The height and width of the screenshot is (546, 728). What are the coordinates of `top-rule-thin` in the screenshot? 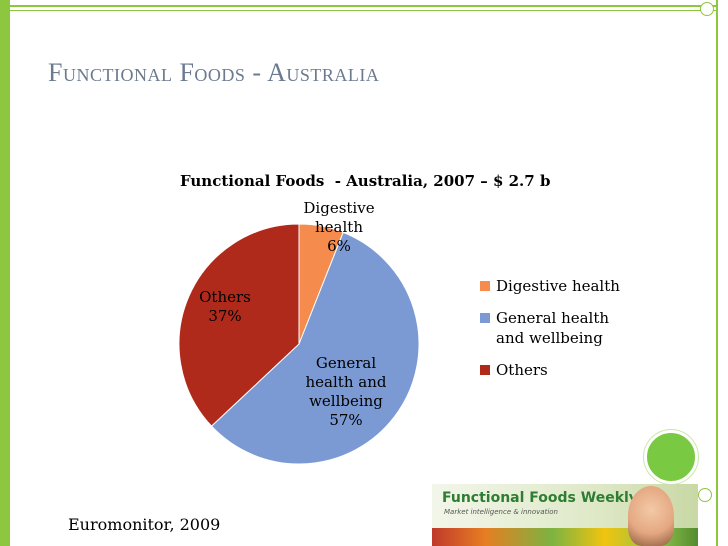 It's located at (363, 10).